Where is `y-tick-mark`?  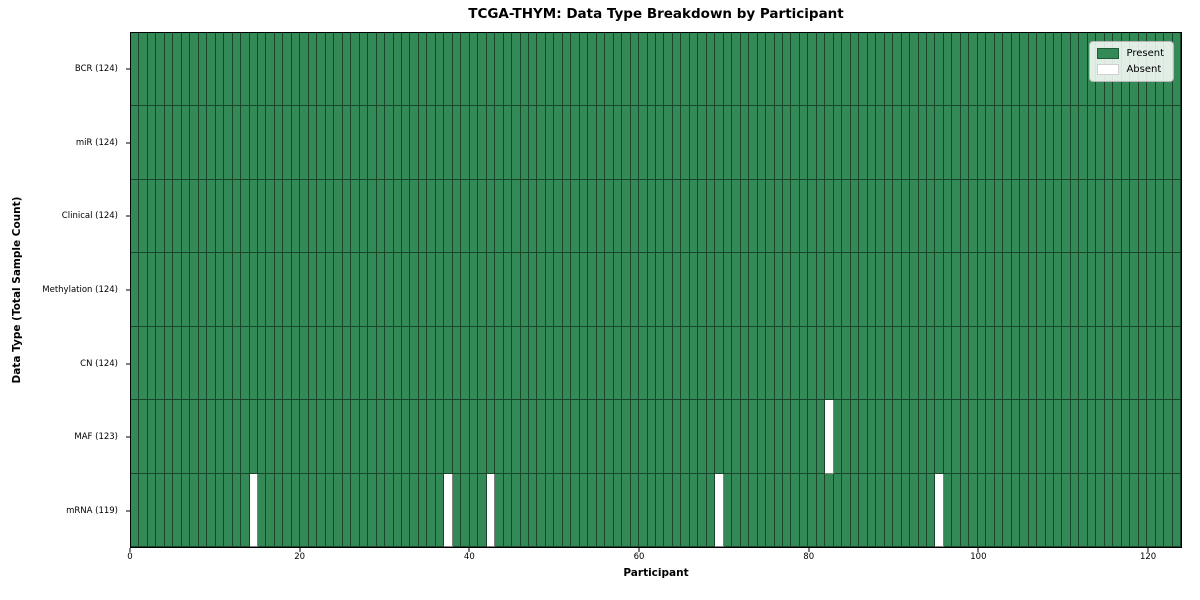 y-tick-mark is located at coordinates (128, 216).